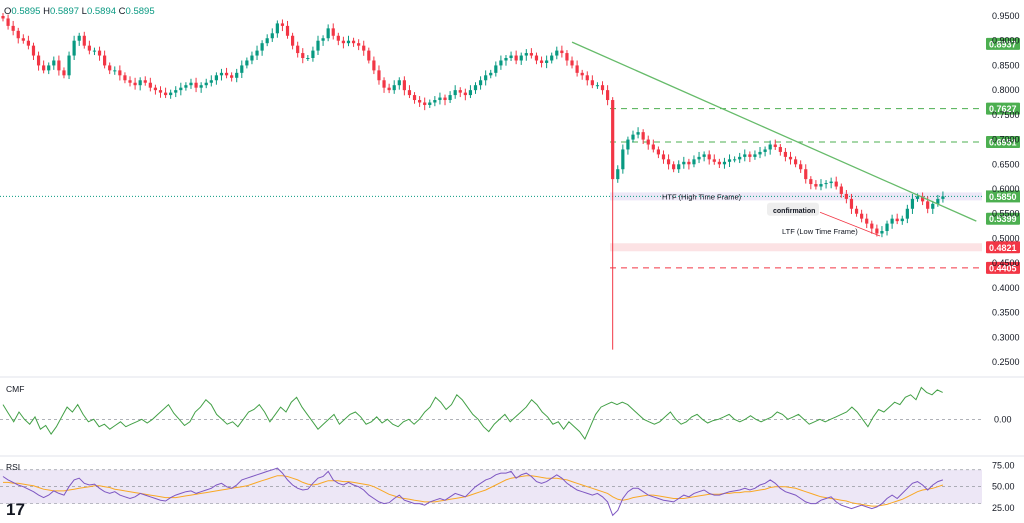 The width and height of the screenshot is (1024, 523). I want to click on tradingview-logo: 17, so click(15, 509).